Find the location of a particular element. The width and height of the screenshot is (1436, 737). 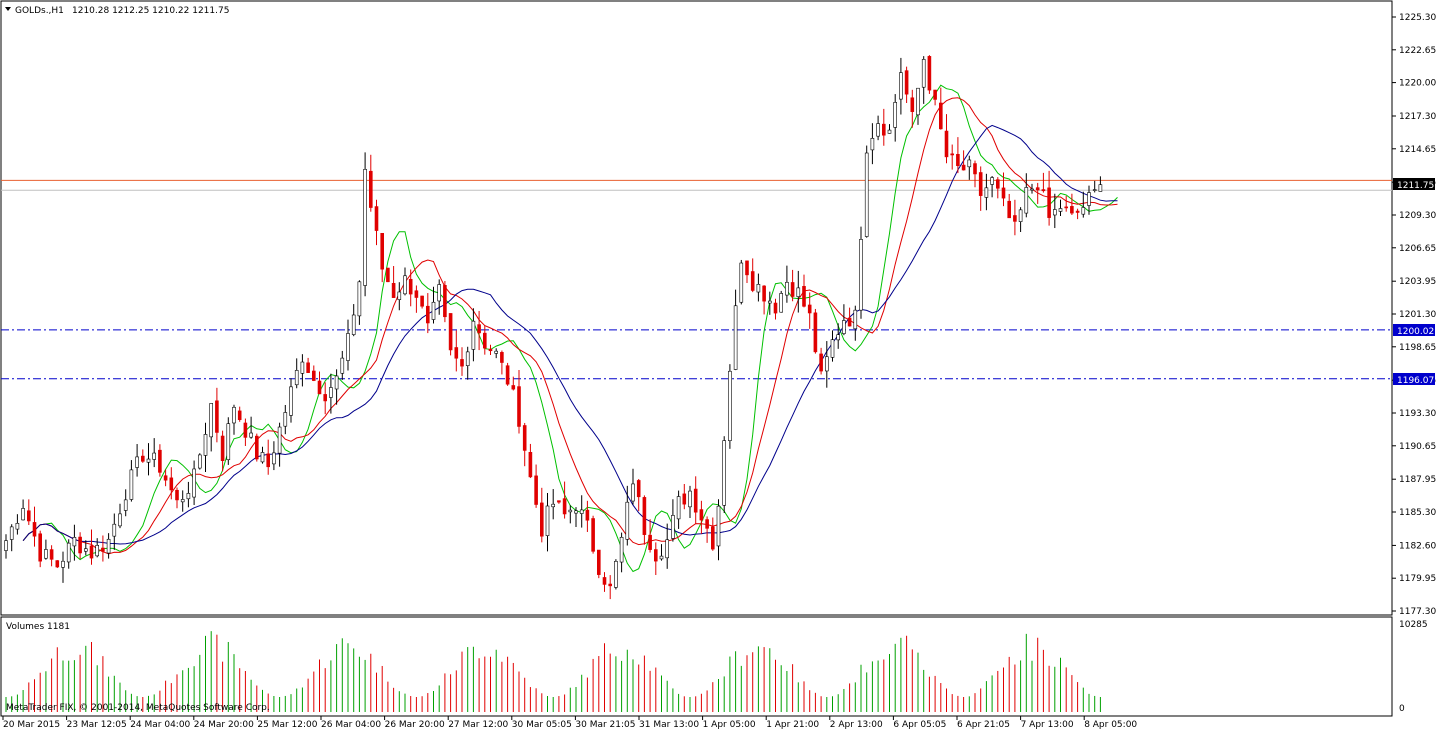

y-tick-label: 1222.65 is located at coordinates (1417, 51).